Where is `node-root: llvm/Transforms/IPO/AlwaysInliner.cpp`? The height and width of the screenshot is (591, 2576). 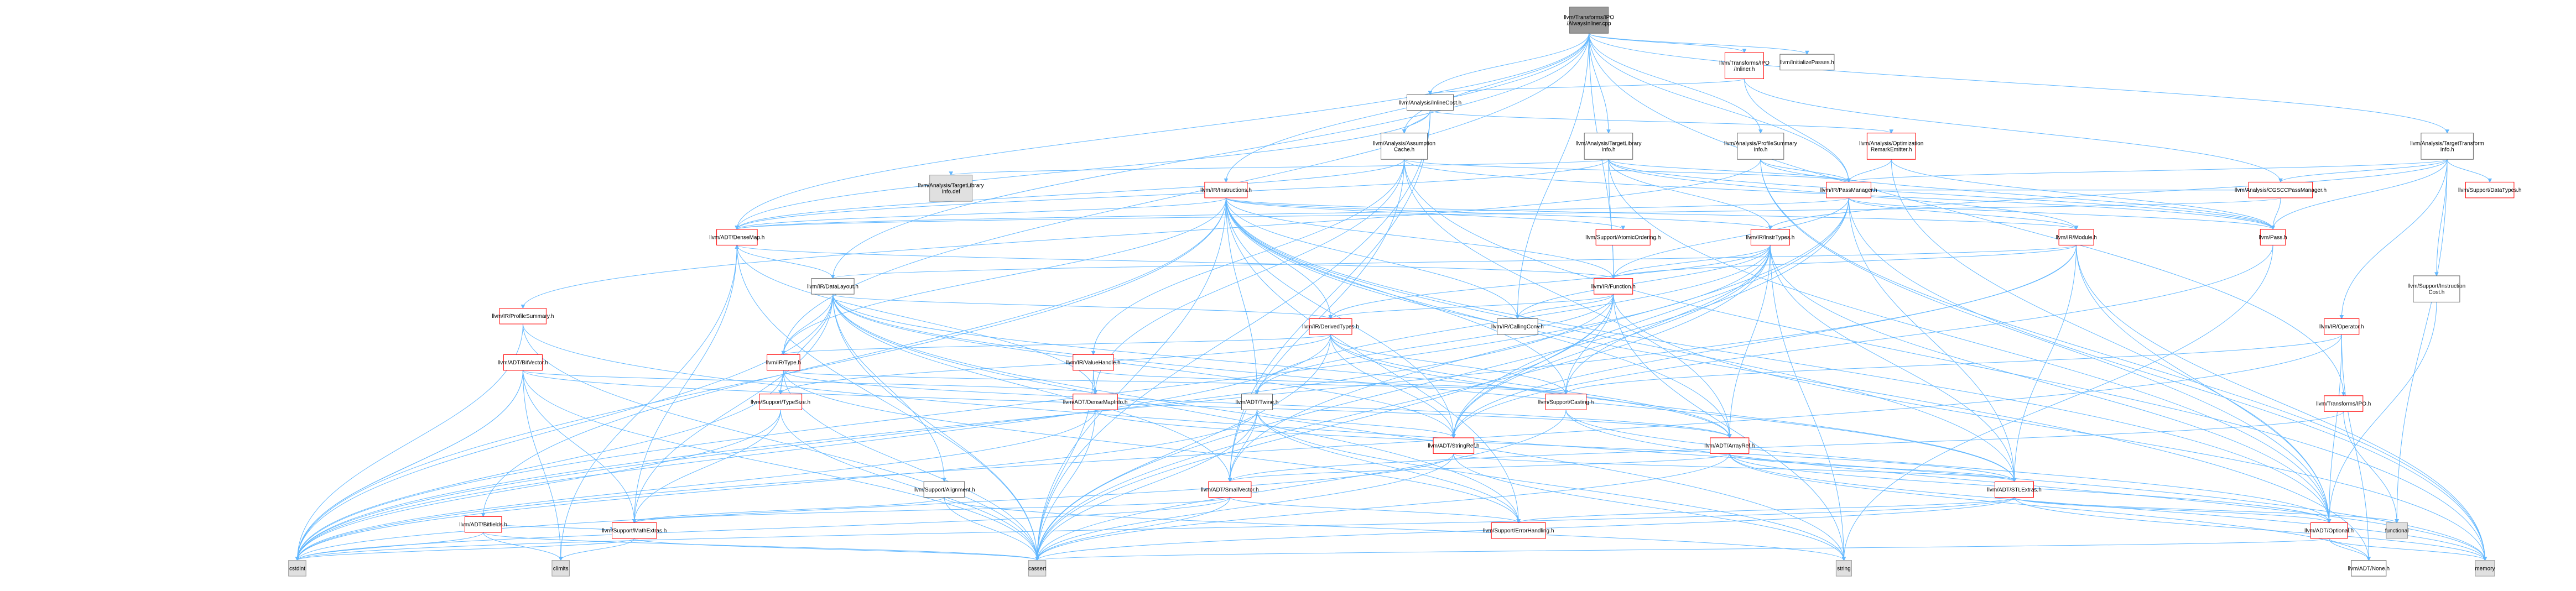 node-root: llvm/Transforms/IPO/AlwaysInliner.cpp is located at coordinates (1589, 20).